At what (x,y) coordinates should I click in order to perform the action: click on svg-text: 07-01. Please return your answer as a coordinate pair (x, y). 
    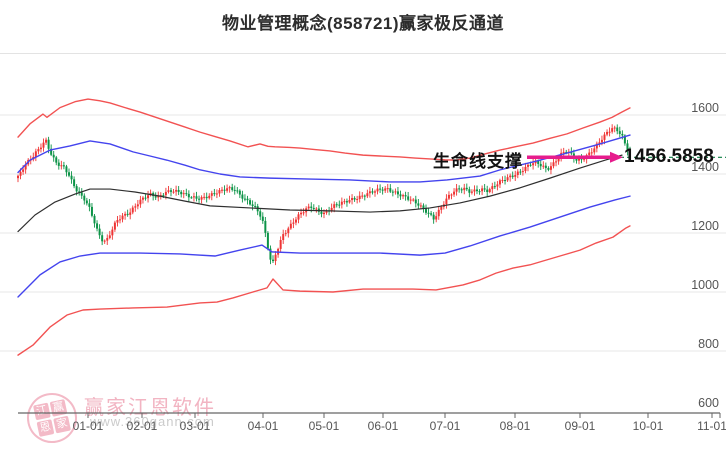
    Looking at the image, I should click on (445, 426).